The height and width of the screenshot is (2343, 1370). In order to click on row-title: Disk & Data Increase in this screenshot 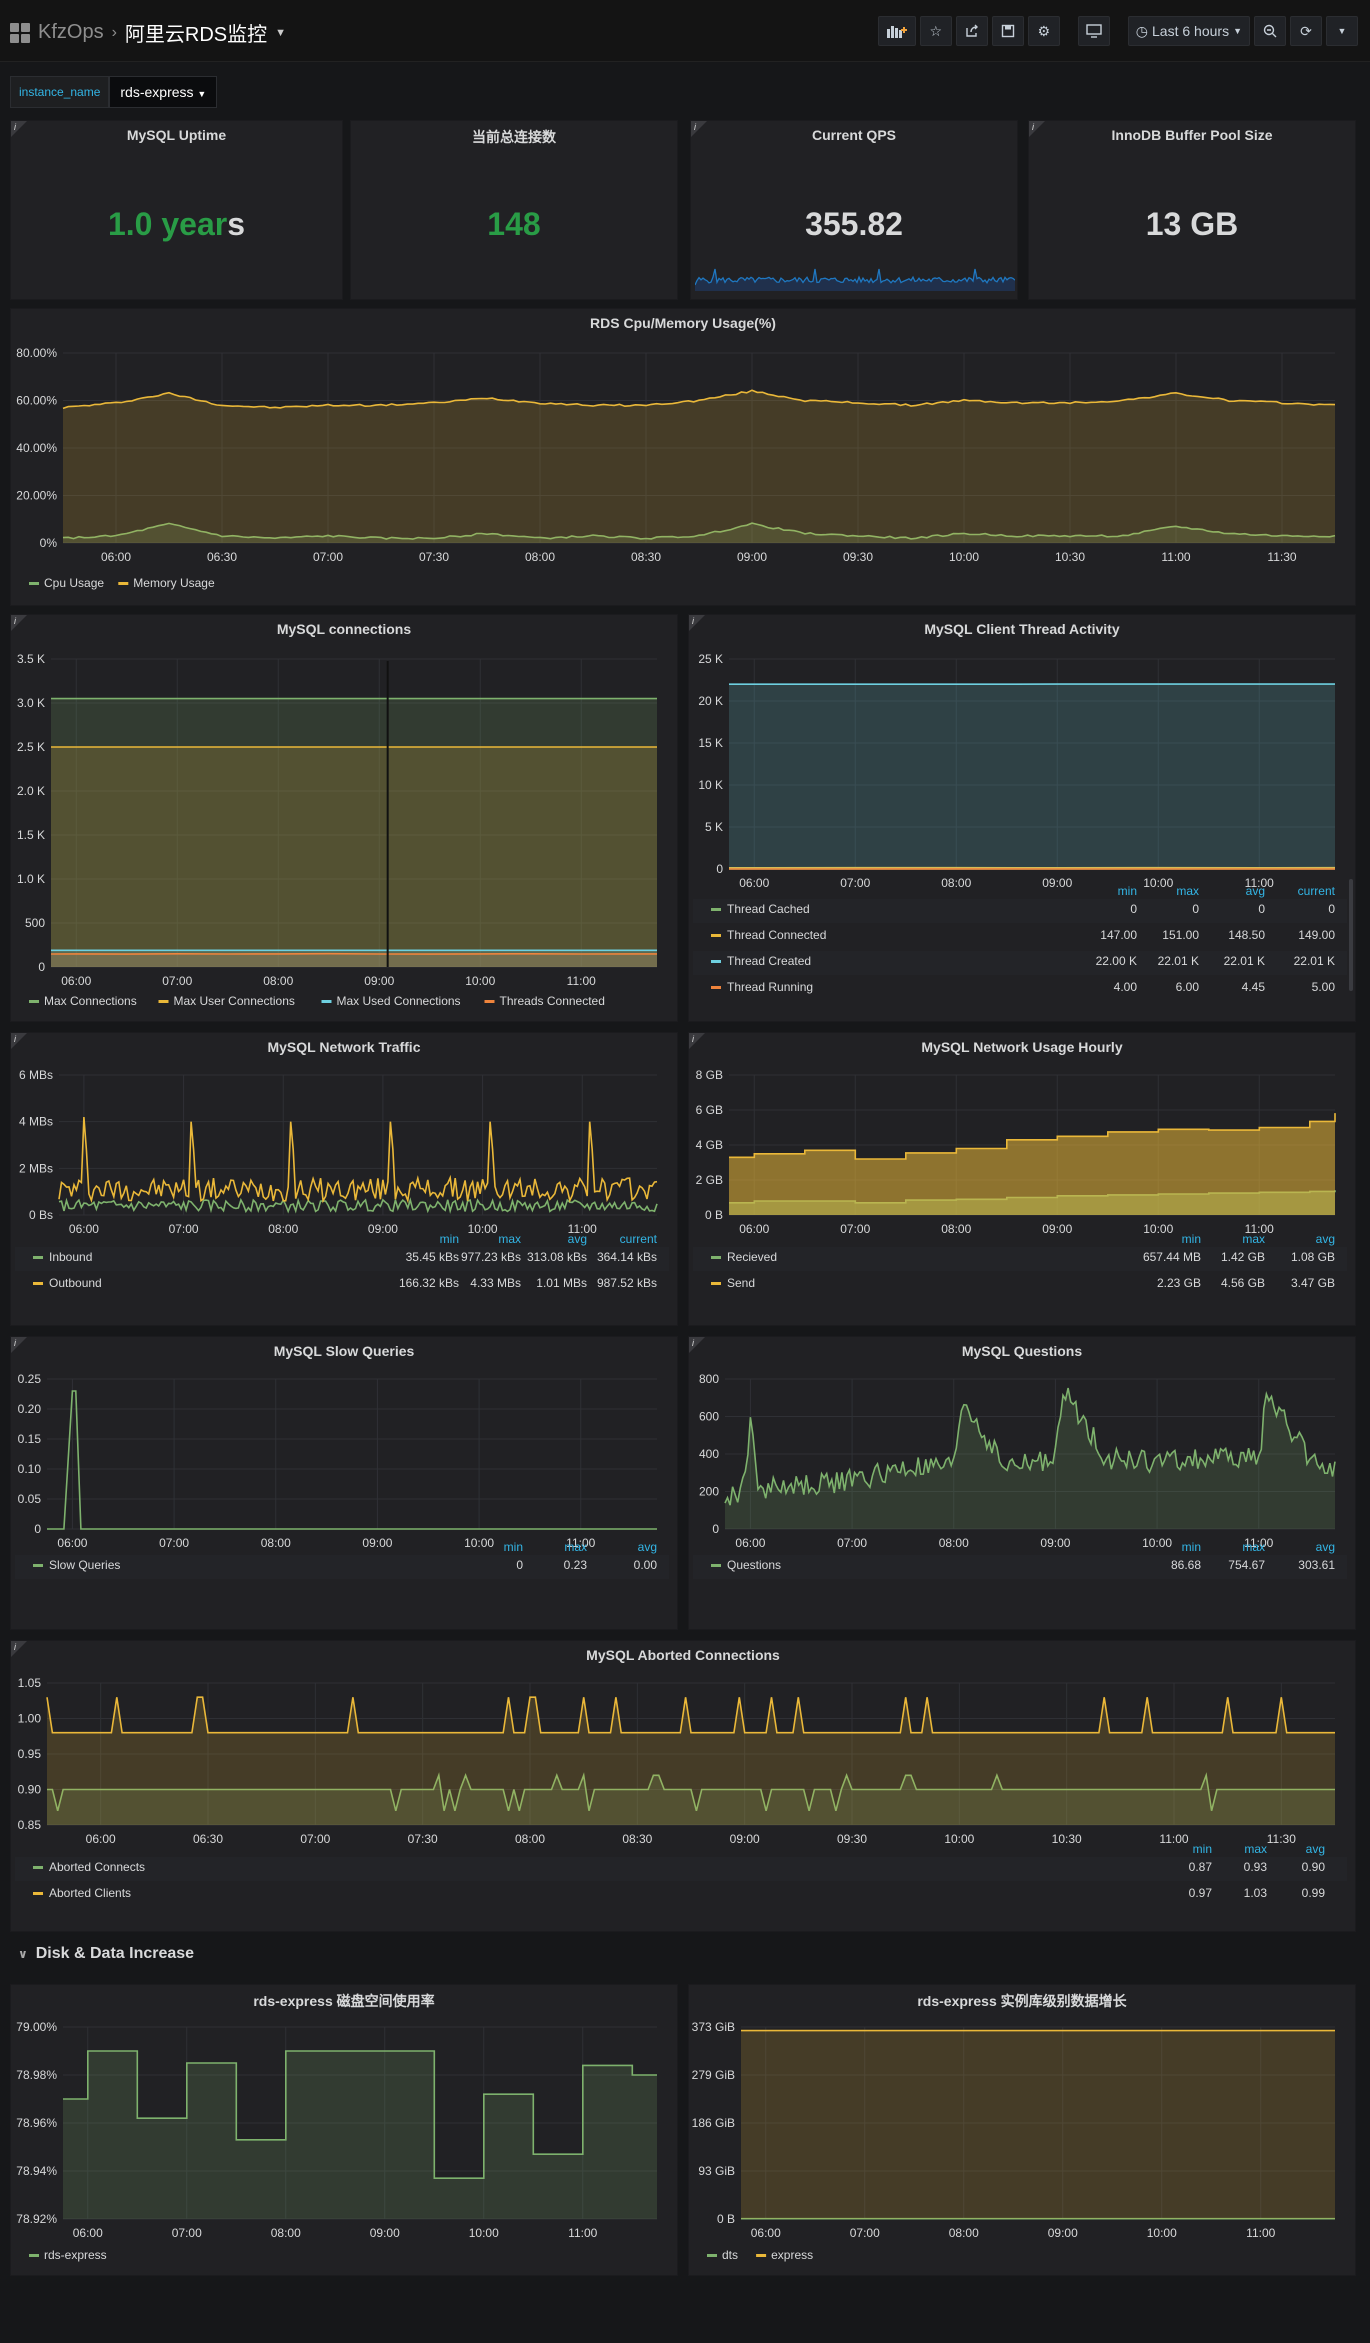, I will do `click(115, 1953)`.